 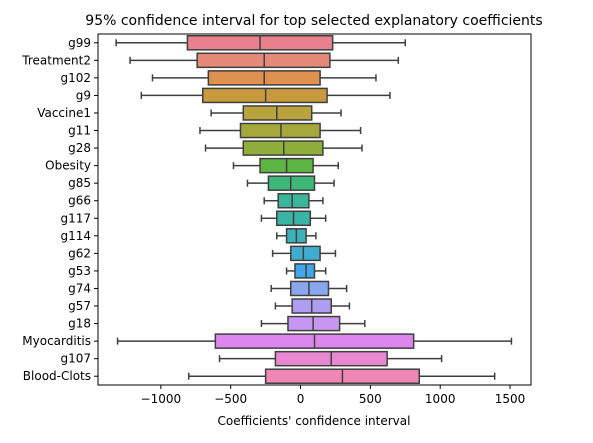 I want to click on box-obesity, so click(x=285, y=165).